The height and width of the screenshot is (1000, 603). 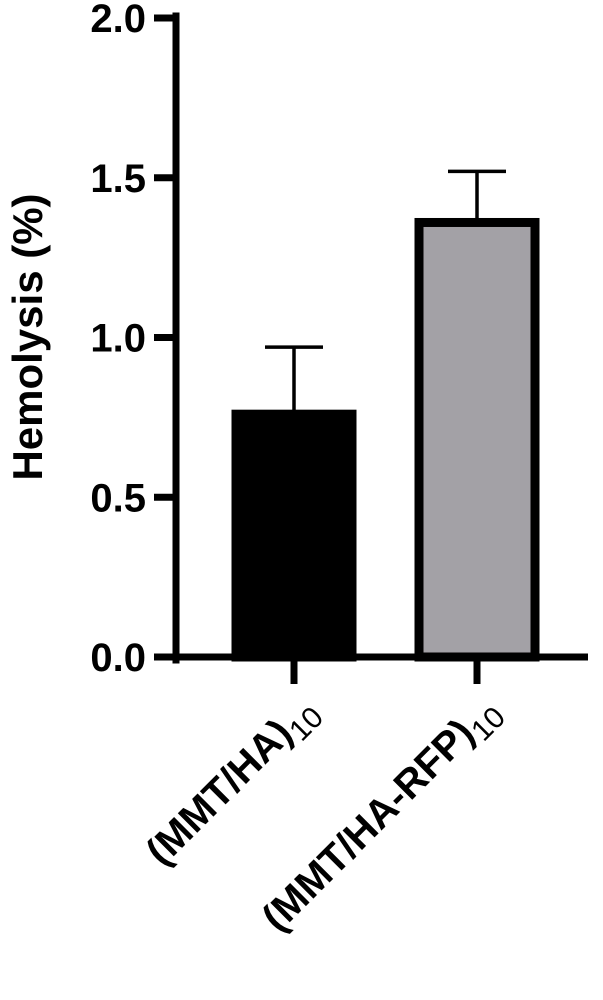 What do you see at coordinates (118, 658) in the screenshot?
I see `y-tick-label-0: 0.0` at bounding box center [118, 658].